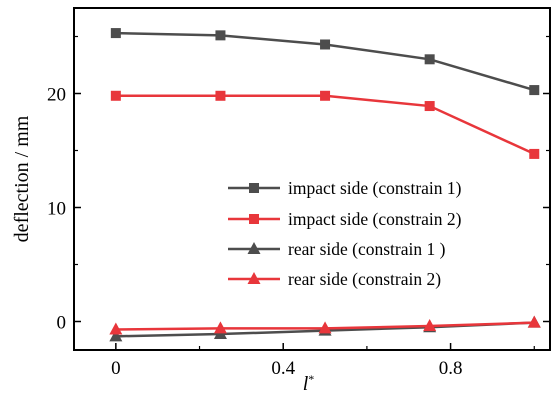  Describe the element at coordinates (283, 368) in the screenshot. I see `x-tick-label: 0.4` at that location.